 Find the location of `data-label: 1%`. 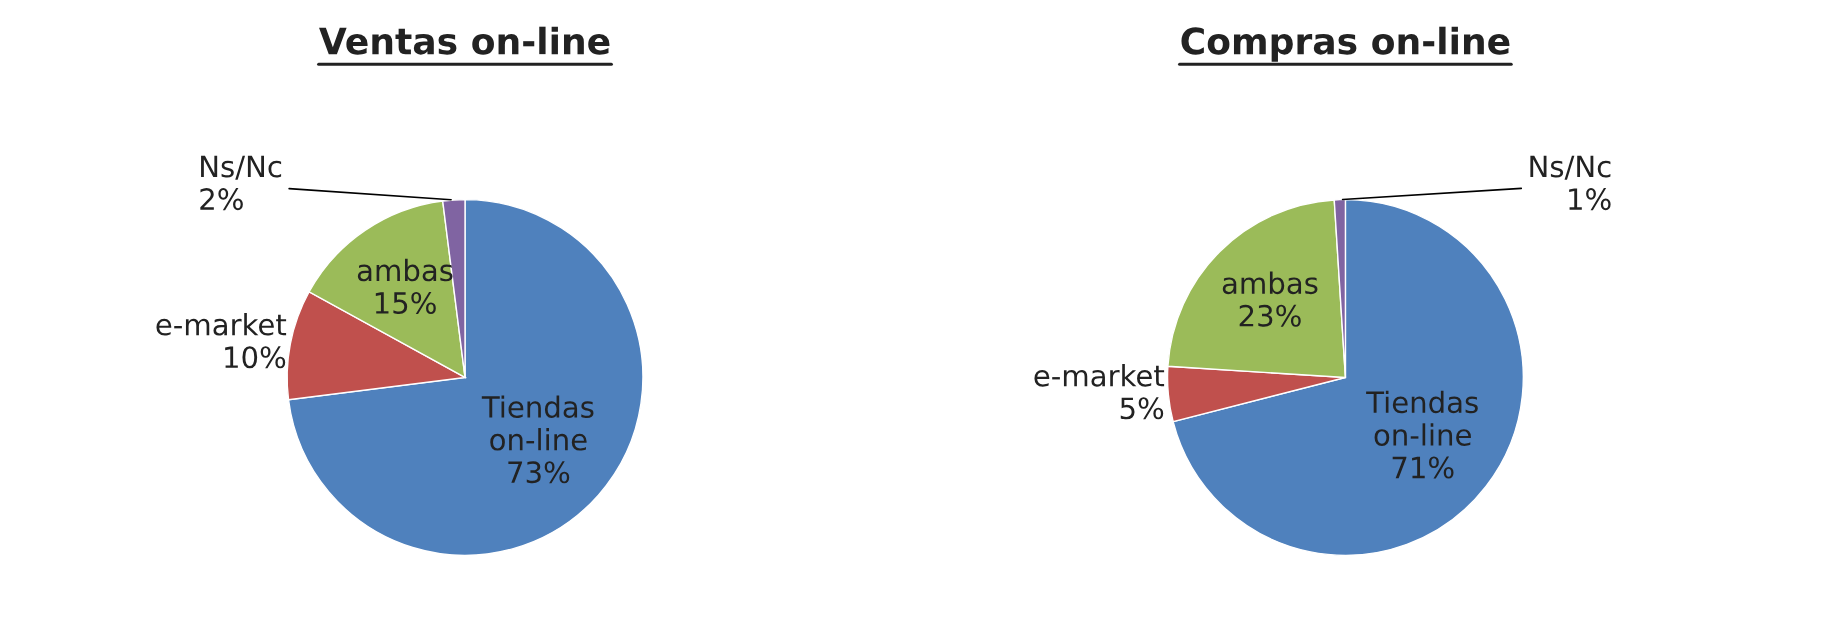

data-label: 1% is located at coordinates (1590, 199).